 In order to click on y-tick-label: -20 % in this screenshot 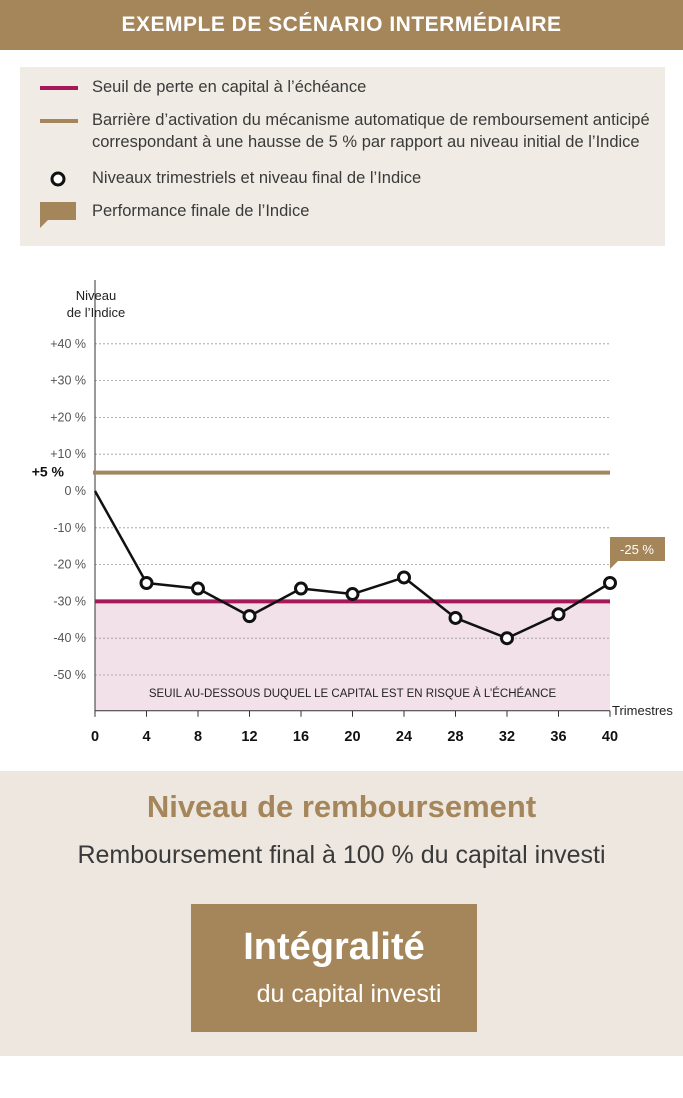, I will do `click(69, 565)`.